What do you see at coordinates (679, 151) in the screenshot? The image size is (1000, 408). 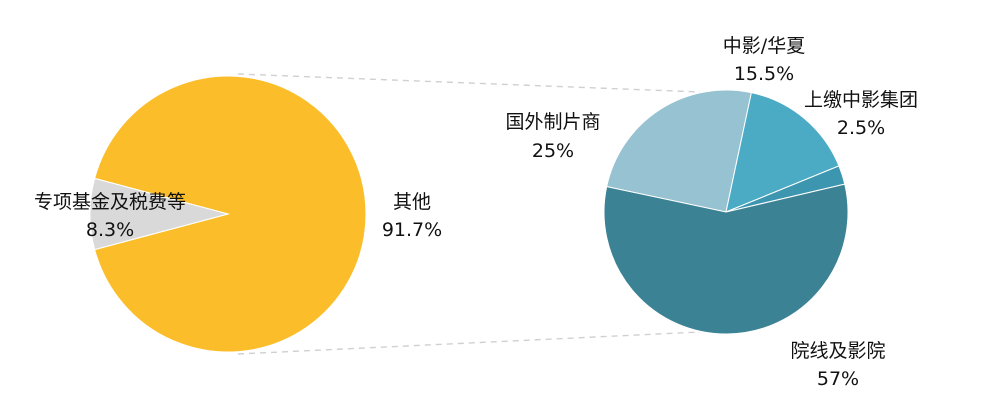 I see `slice-foreign-producers` at bounding box center [679, 151].